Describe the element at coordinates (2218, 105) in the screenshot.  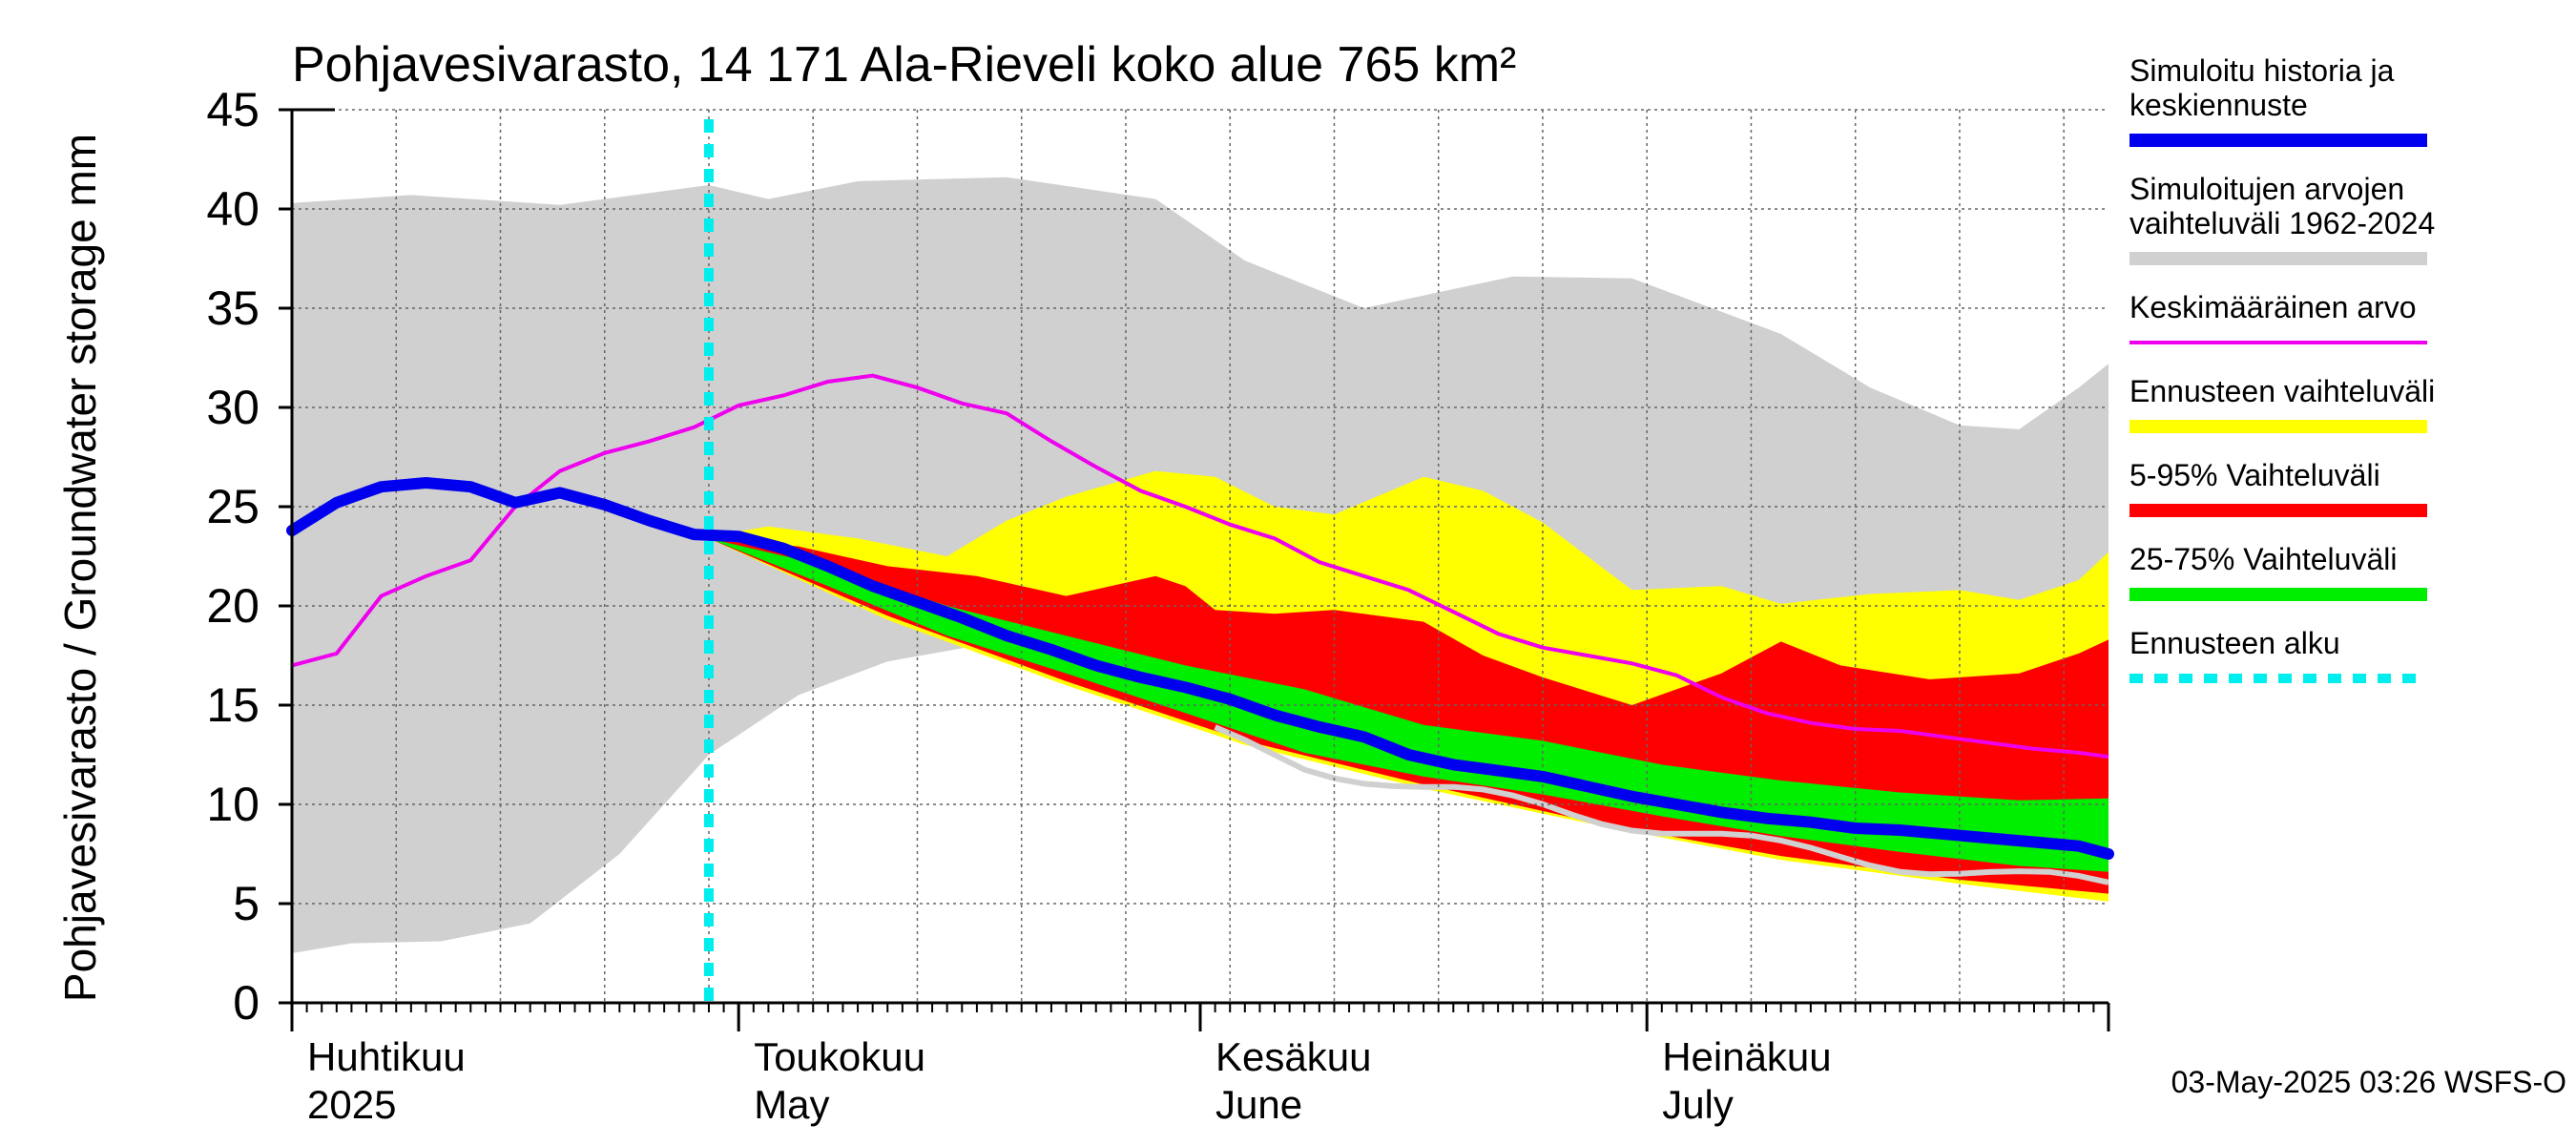
I see `legend-label-history-1: keskiennuste` at that location.